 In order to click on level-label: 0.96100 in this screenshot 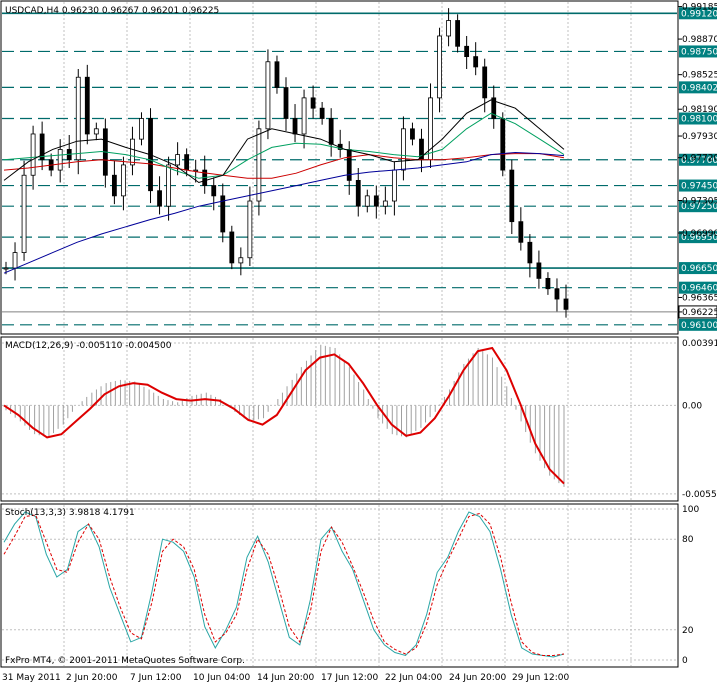, I will do `click(699, 326)`.